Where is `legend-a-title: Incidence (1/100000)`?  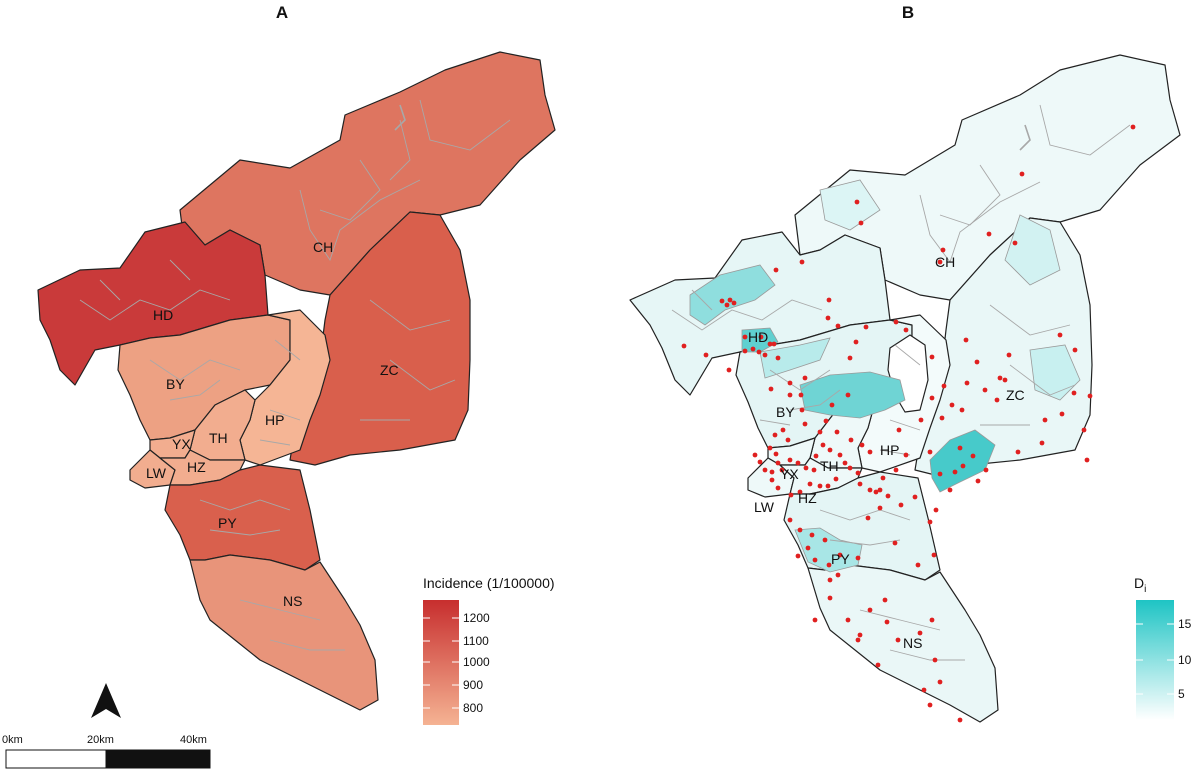 legend-a-title: Incidence (1/100000) is located at coordinates (489, 583).